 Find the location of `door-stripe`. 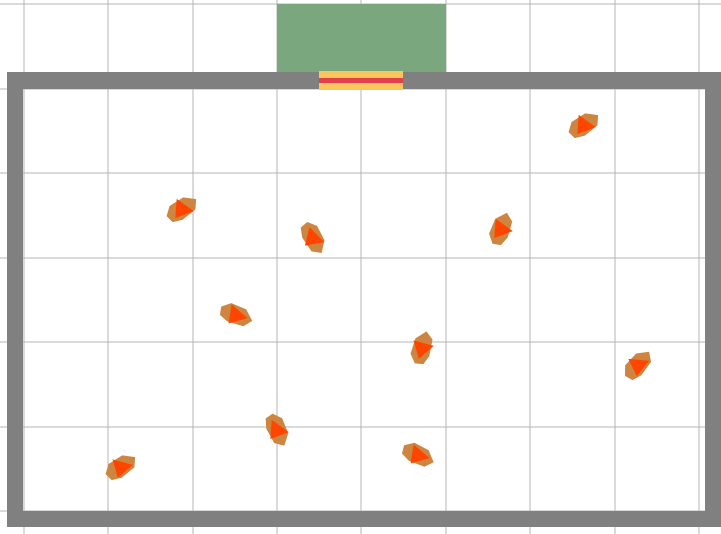

door-stripe is located at coordinates (361, 80).